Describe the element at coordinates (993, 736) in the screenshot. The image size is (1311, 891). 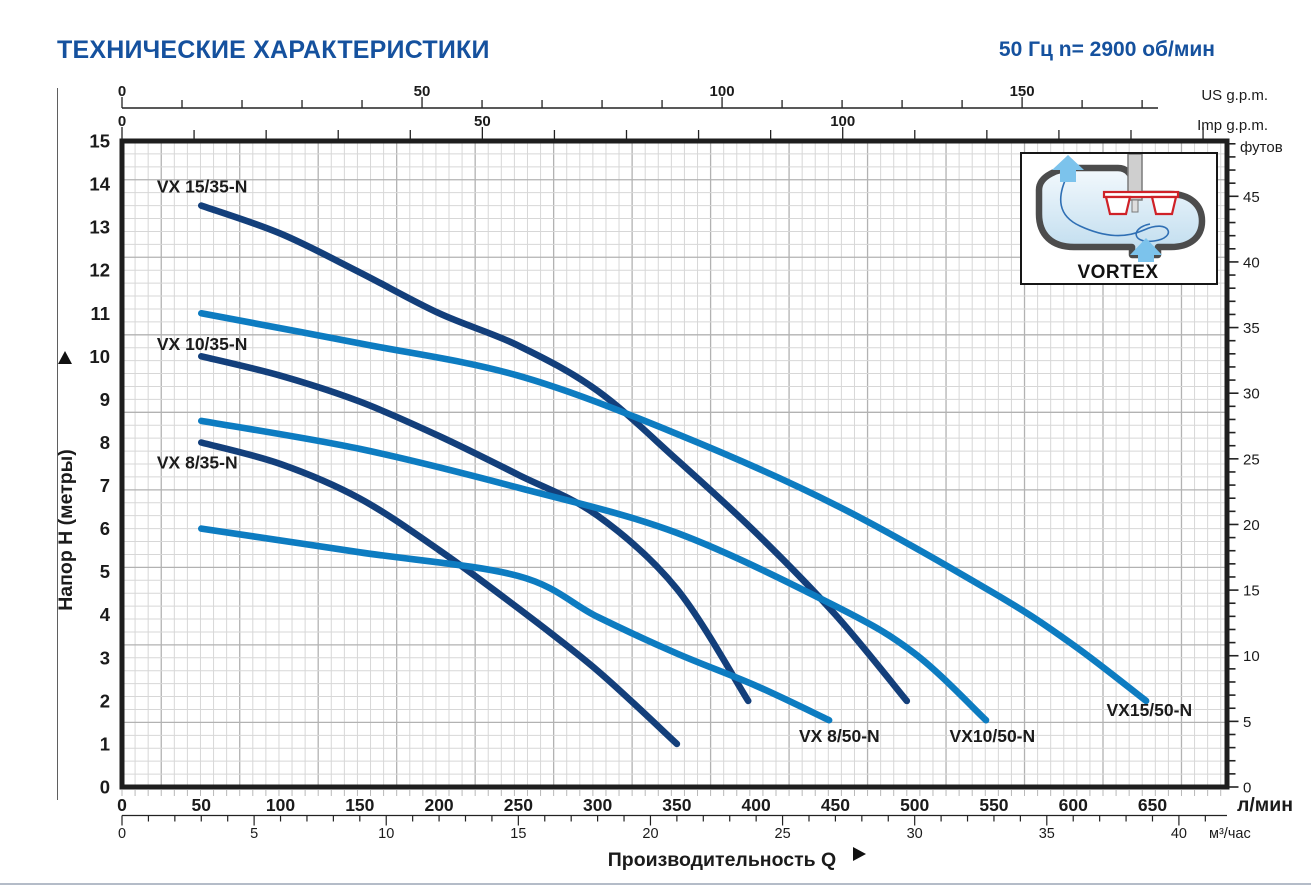
I see `curve-label-VX10/50-N: VX10/50-N` at that location.